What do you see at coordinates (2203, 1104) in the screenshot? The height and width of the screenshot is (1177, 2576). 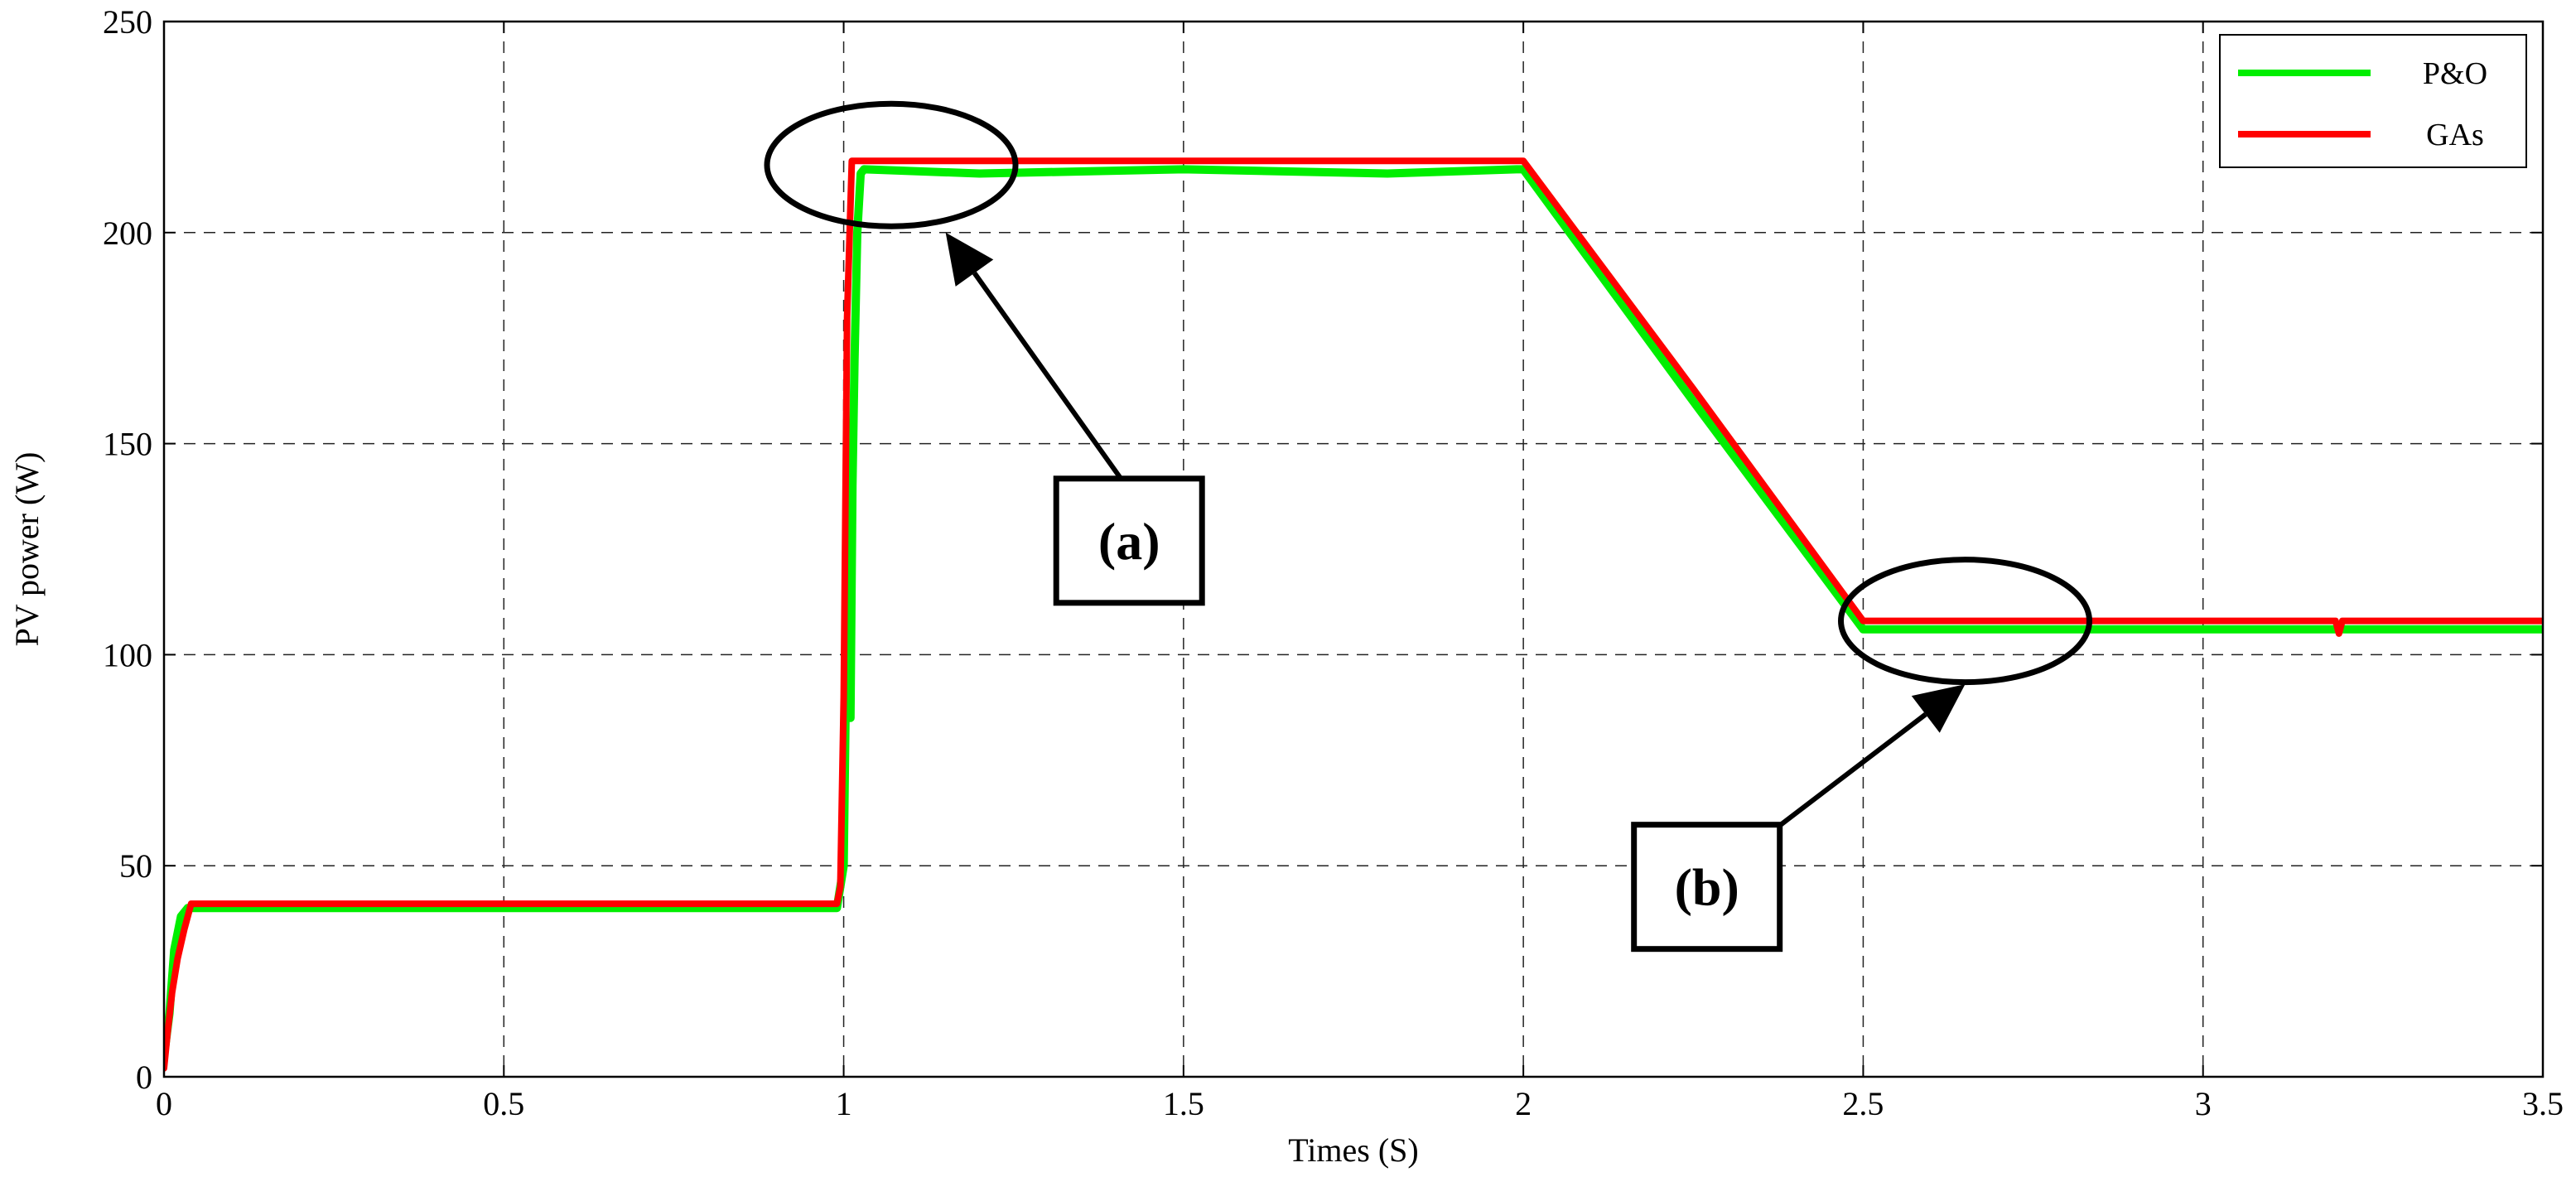 I see `x-tick-label: 3` at bounding box center [2203, 1104].